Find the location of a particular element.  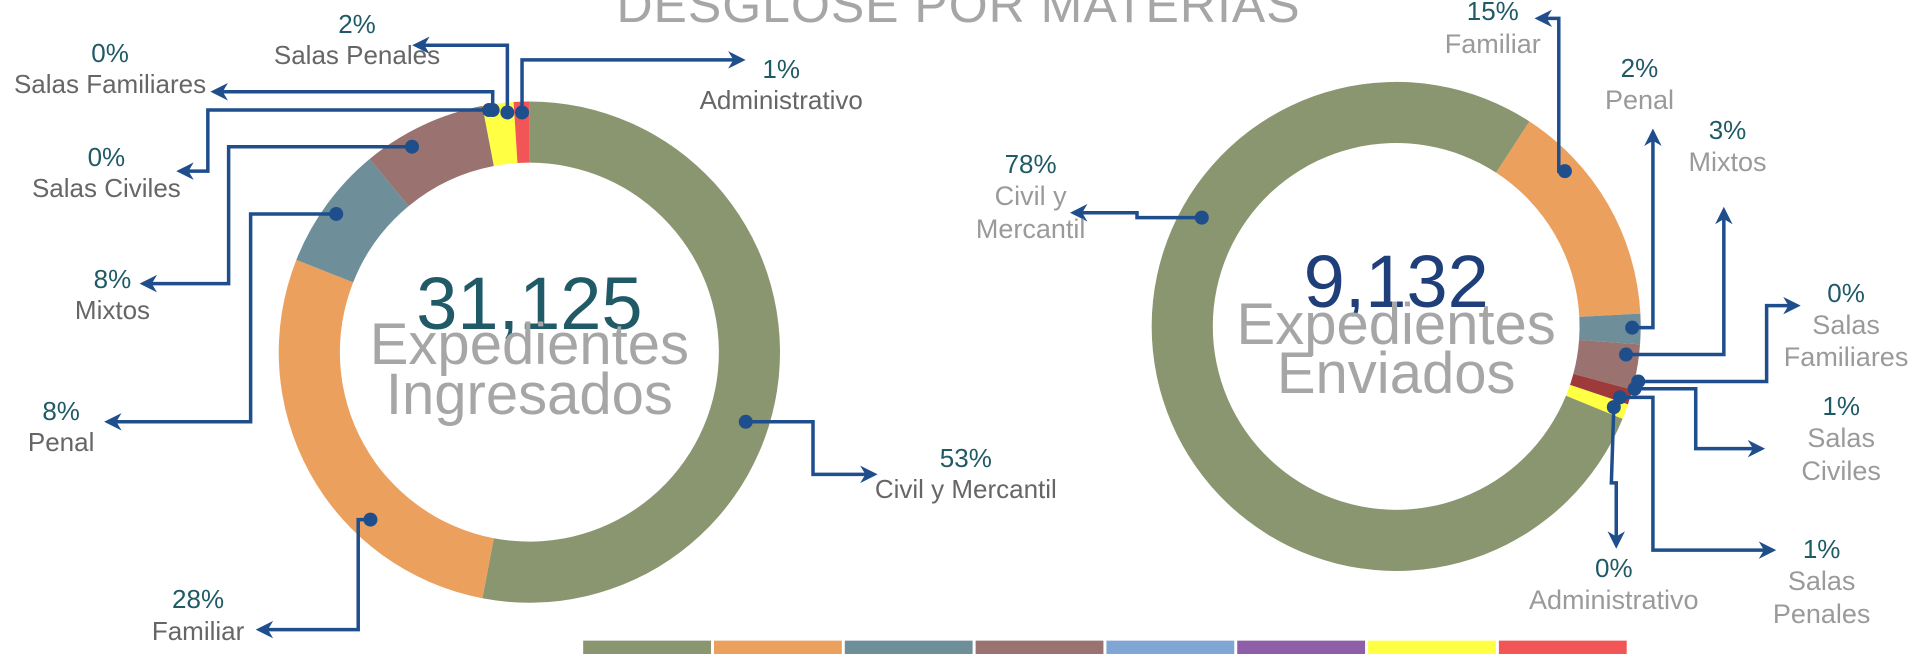

data-label: 0% Administrativo is located at coordinates (1614, 585).